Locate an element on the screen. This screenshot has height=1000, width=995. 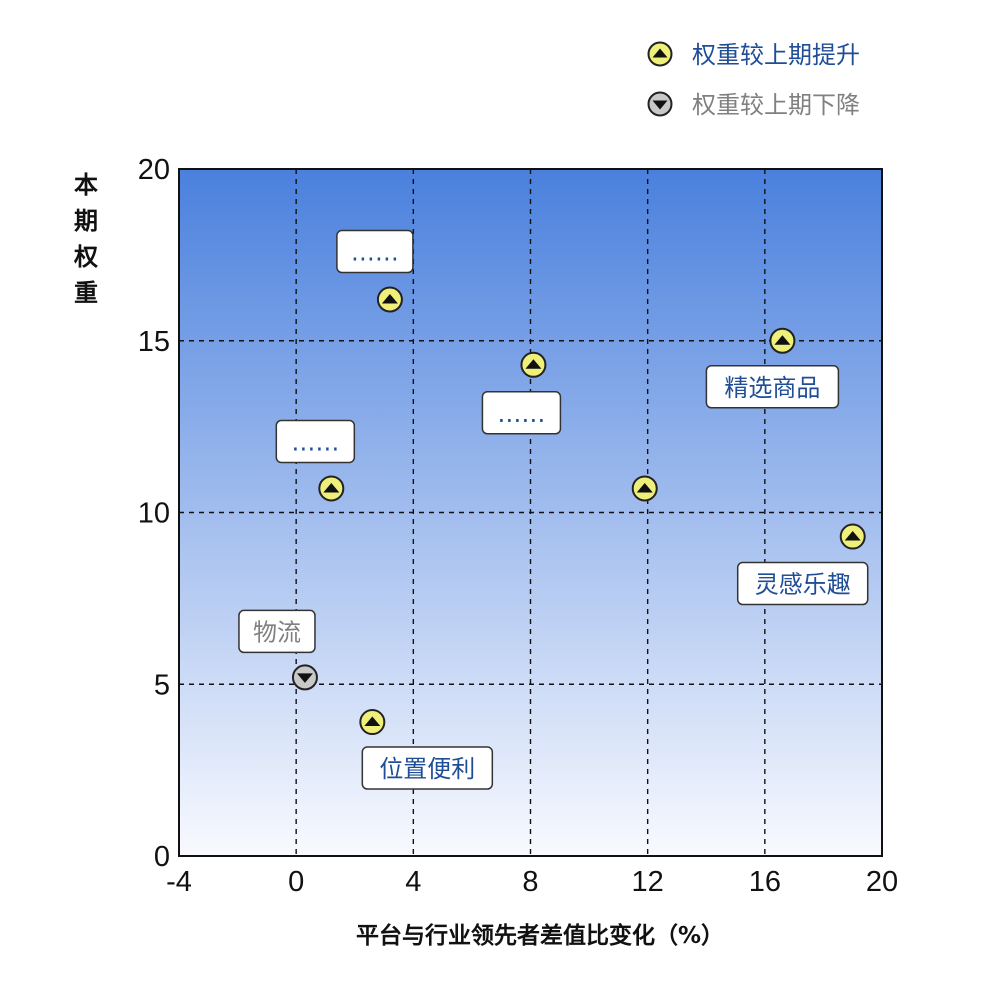
annotation-text: 物流 is located at coordinates (277, 632).